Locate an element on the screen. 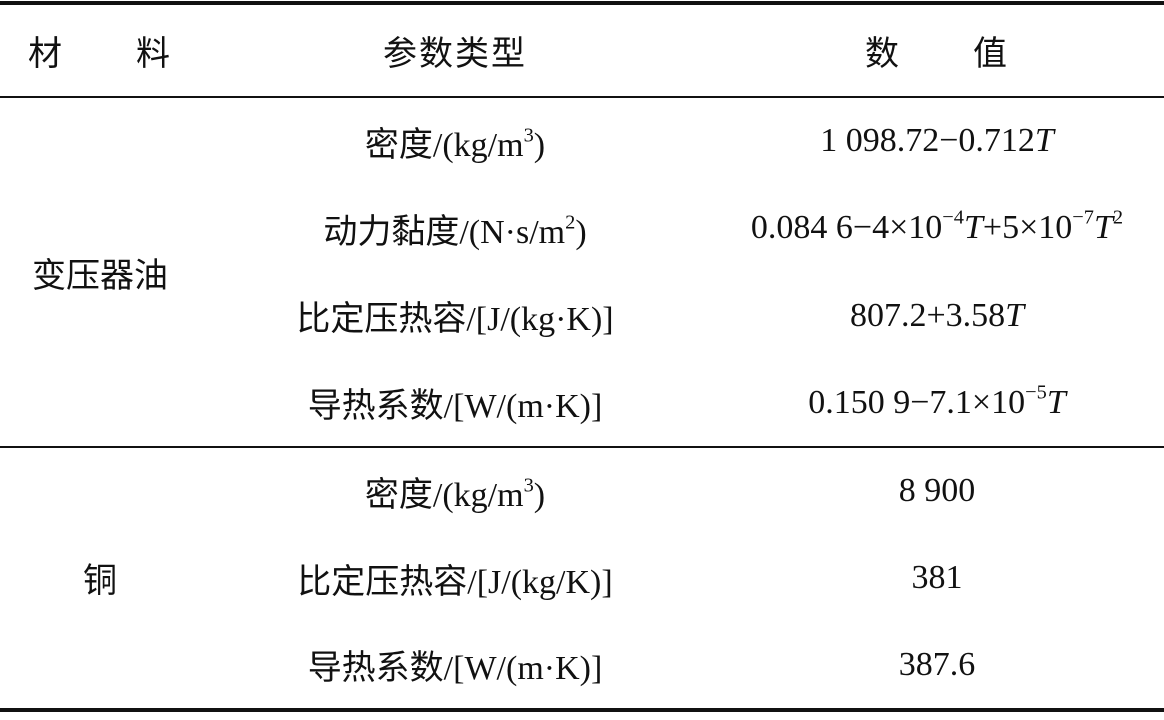 The height and width of the screenshot is (720, 1164). value-cell: 381 is located at coordinates (937, 579).